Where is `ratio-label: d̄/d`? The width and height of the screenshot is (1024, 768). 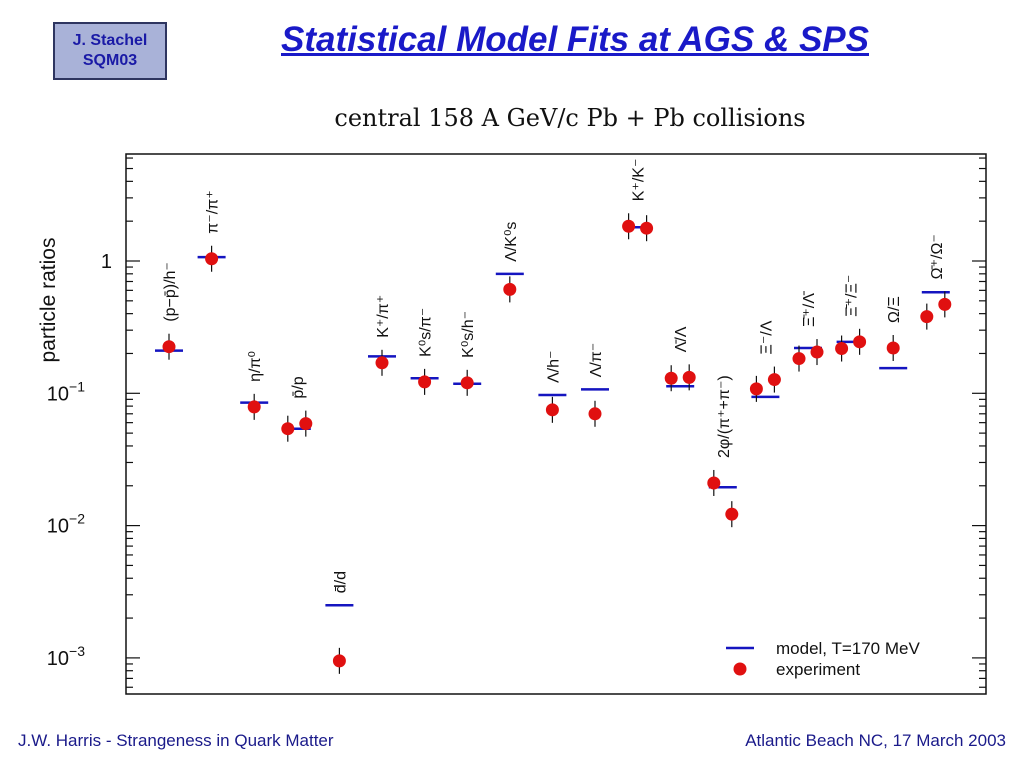
ratio-label: d̄/d is located at coordinates (340, 582).